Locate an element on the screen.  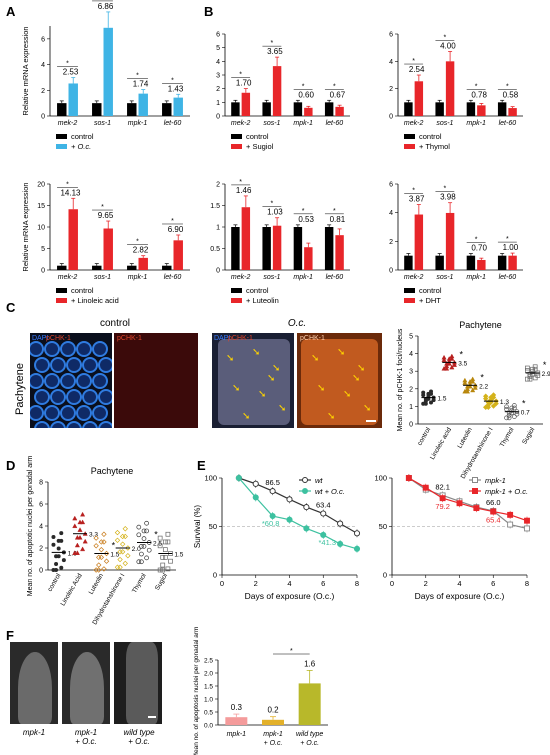
survival-annotation: 79.2 is located at coordinates (442, 506).